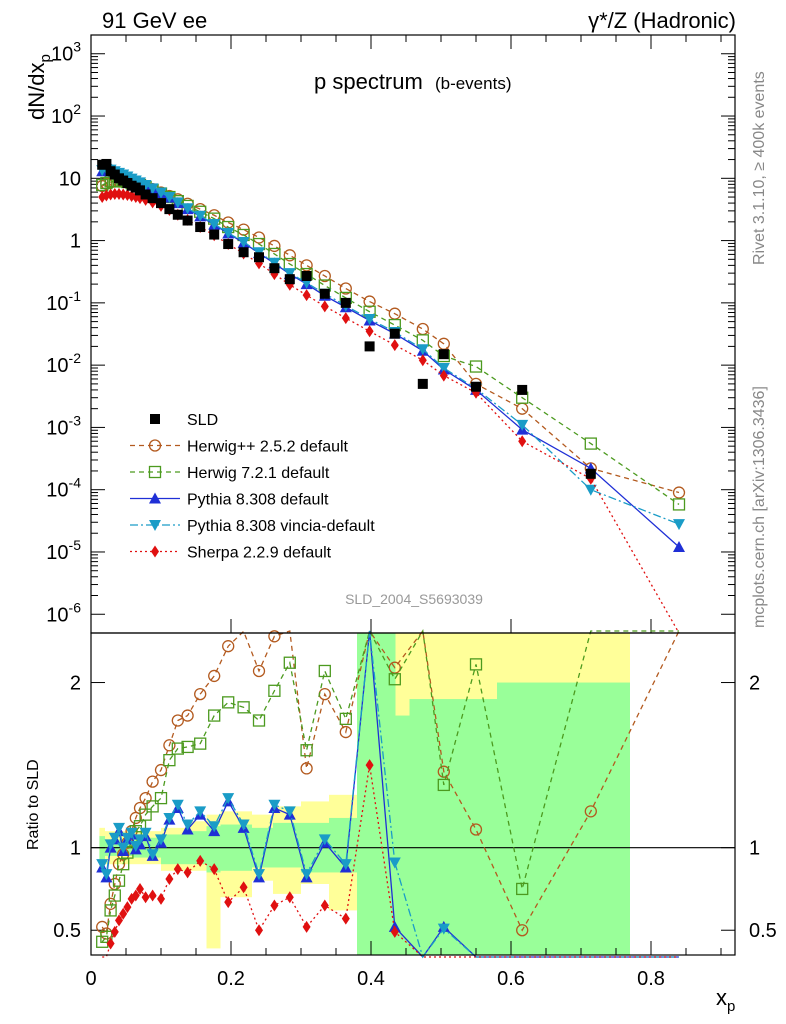 Image resolution: width=786 pixels, height=1024 pixels. What do you see at coordinates (252, 526) in the screenshot?
I see `legend-item-3: Pythia 8.308 vincia-default` at bounding box center [252, 526].